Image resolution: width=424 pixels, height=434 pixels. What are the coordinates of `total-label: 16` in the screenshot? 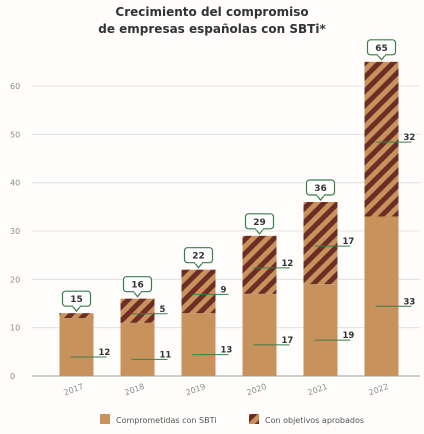 It's located at (137, 286).